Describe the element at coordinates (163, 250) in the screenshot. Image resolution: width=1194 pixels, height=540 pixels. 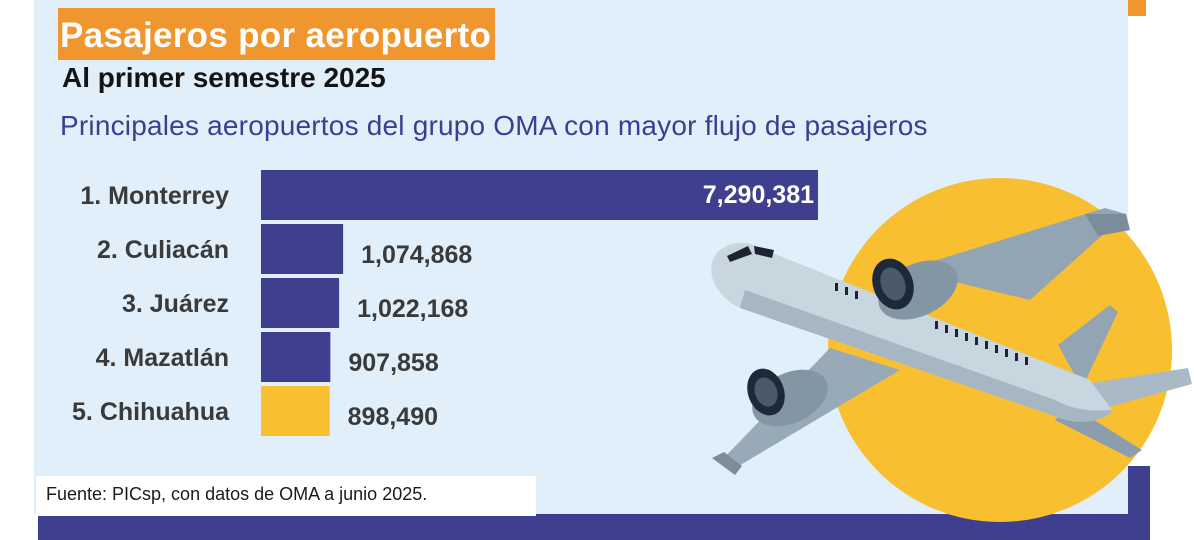
I see `category-label-2: 2. Culiacán` at that location.